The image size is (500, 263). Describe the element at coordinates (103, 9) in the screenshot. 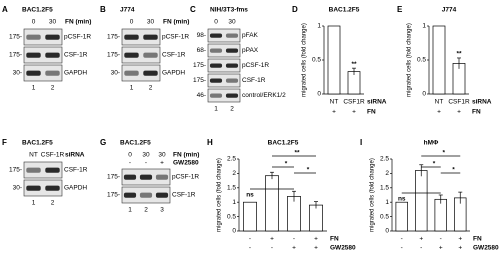

I see `panel-letter: B` at that location.